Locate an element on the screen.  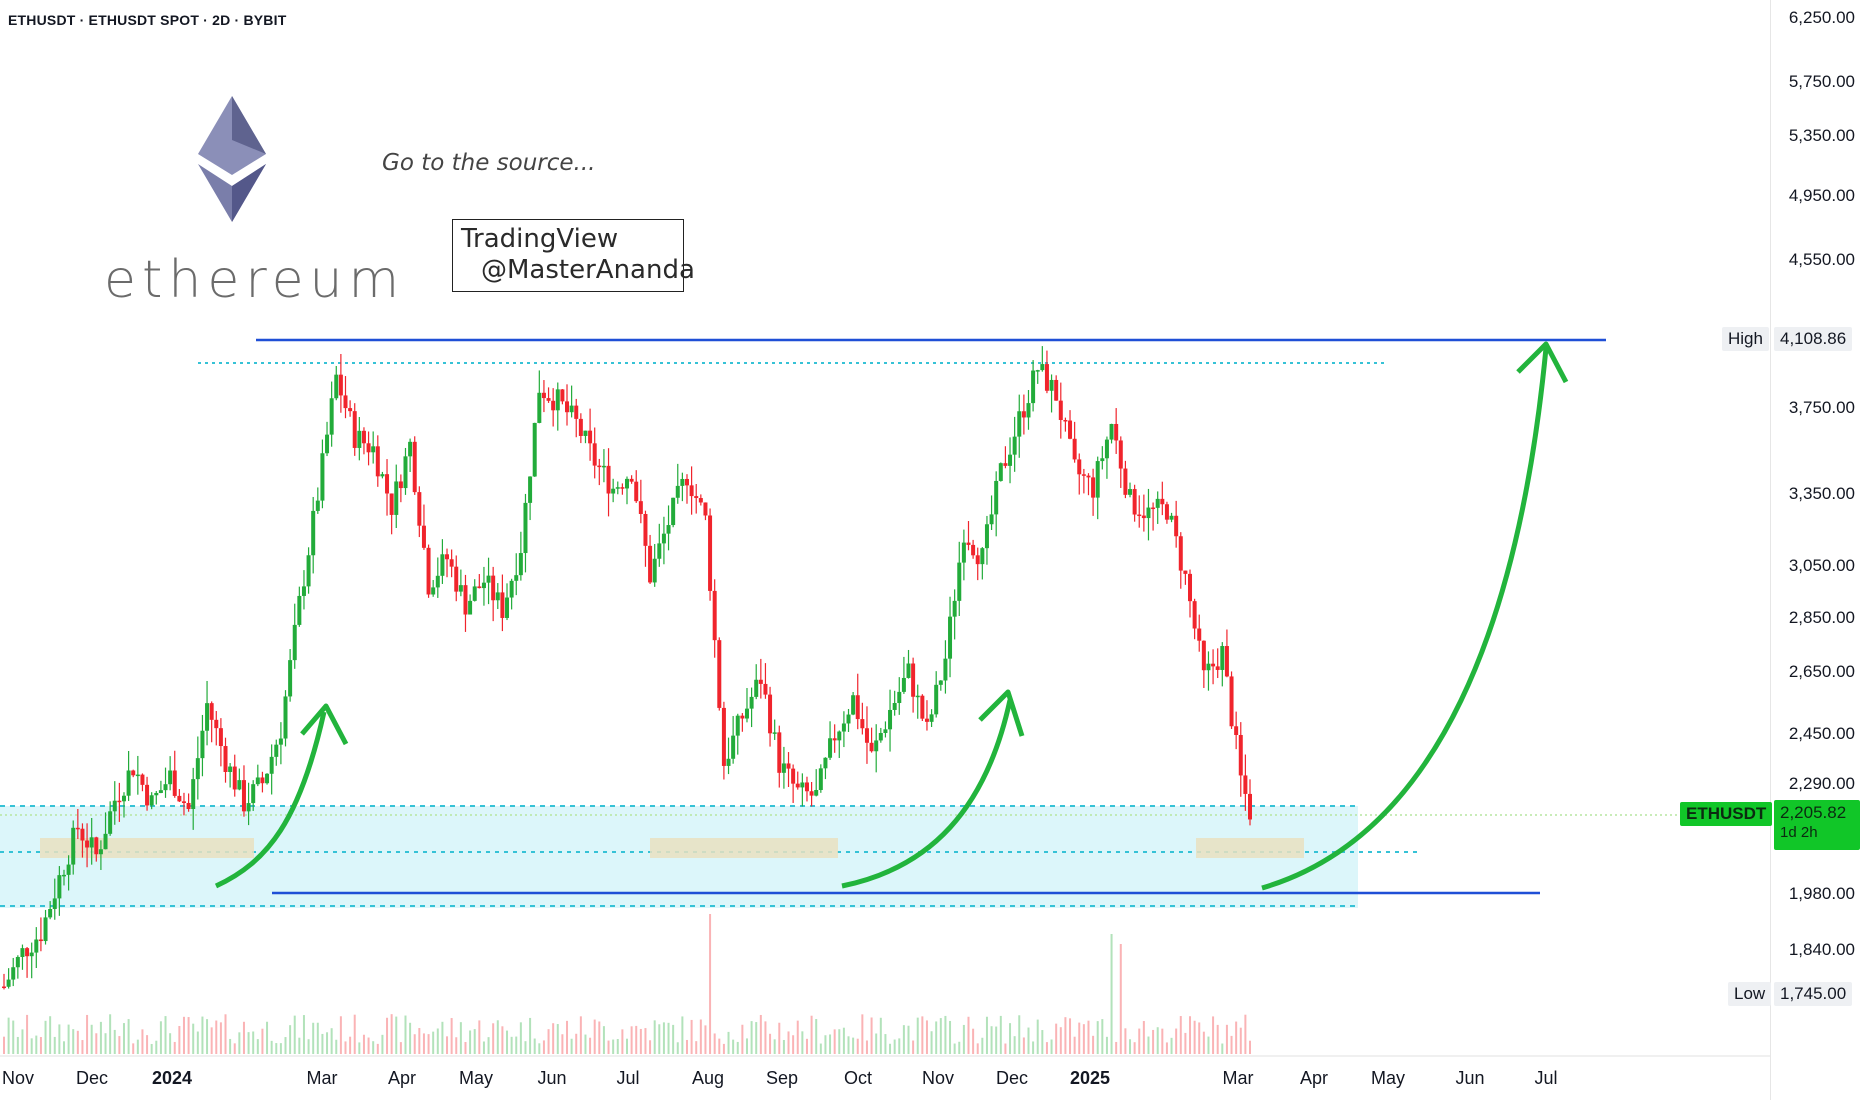
y-label: 3,050.00 is located at coordinates (1821, 565).